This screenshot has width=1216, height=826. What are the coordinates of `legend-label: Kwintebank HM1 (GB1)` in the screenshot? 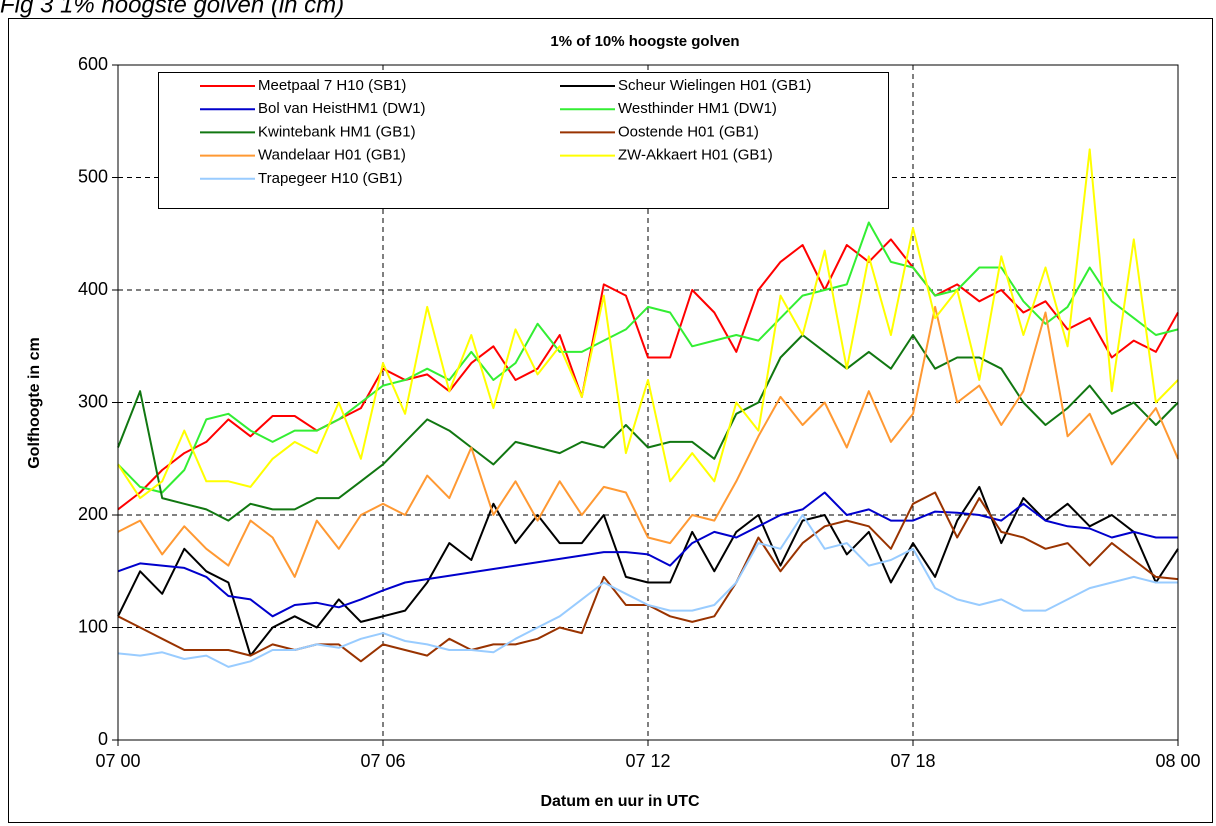 It's located at (337, 131).